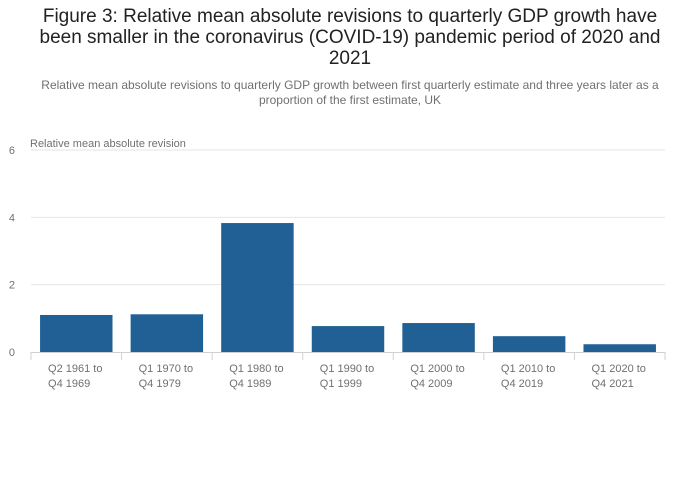 Image resolution: width=700 pixels, height=502 pixels. I want to click on y-tick-label: 4, so click(12, 218).